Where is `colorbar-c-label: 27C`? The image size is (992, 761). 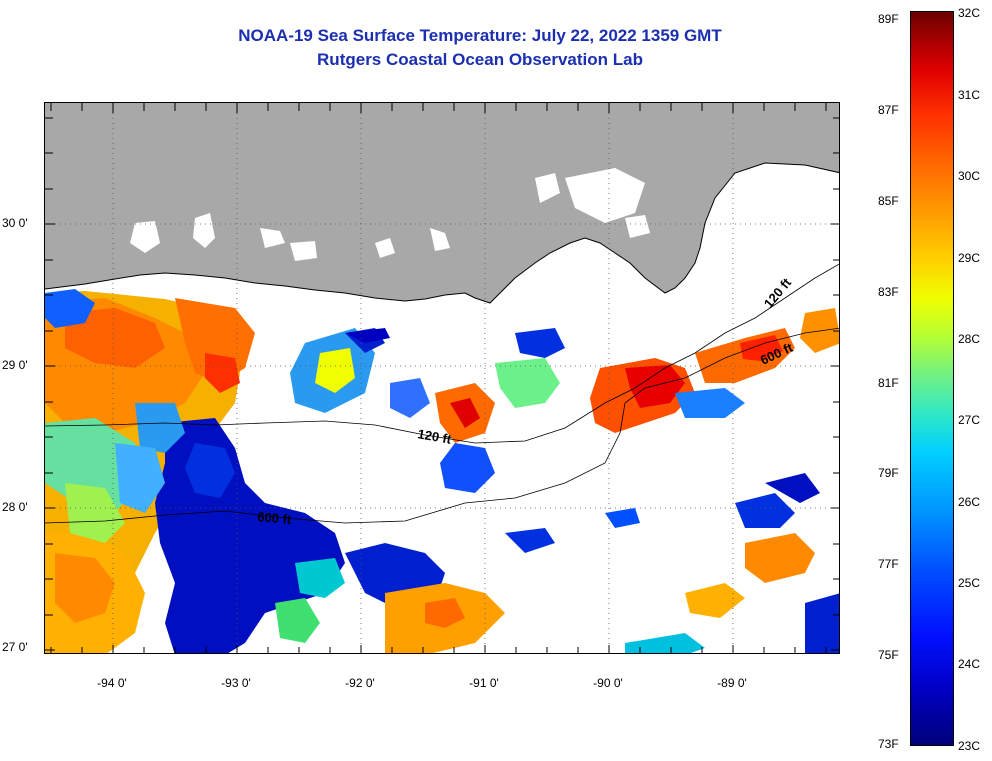 colorbar-c-label: 27C is located at coordinates (969, 420).